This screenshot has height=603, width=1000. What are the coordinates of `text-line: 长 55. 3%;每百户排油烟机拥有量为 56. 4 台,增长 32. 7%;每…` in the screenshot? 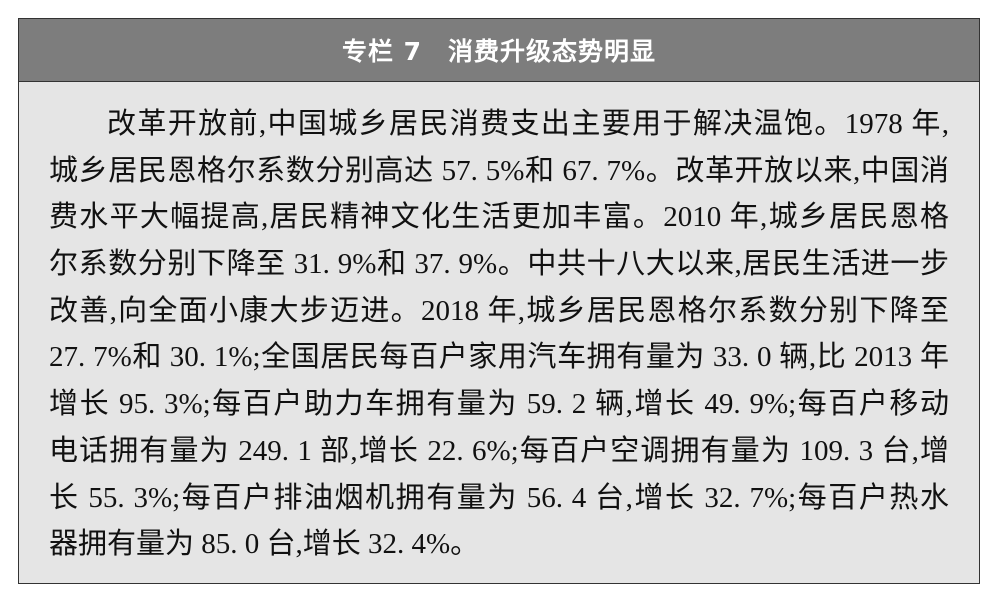 It's located at (499, 497).